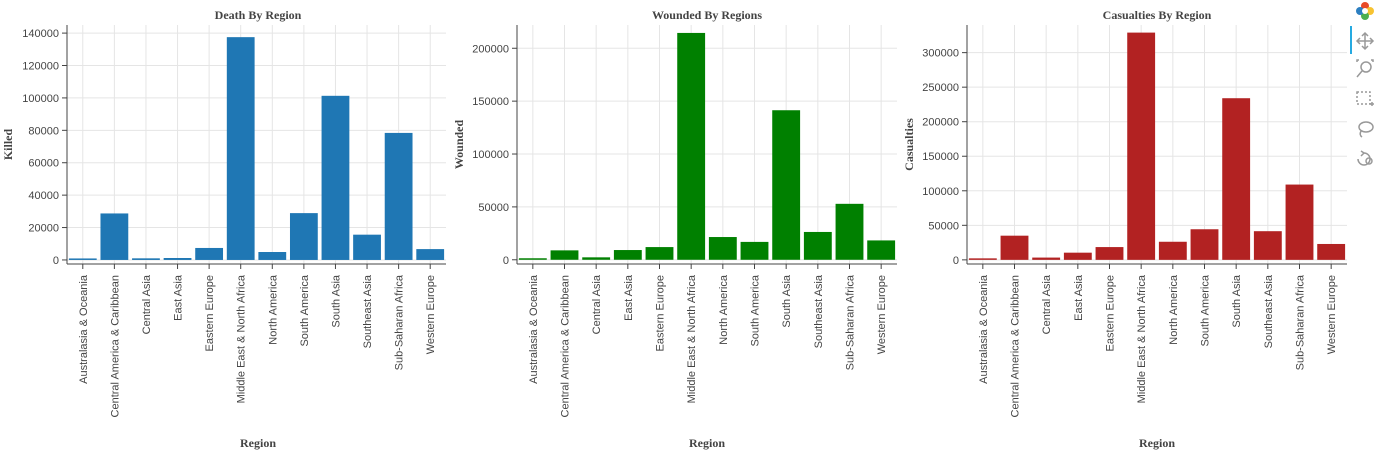 The height and width of the screenshot is (450, 1380). I want to click on y-axis-label: Killed, so click(8, 145).